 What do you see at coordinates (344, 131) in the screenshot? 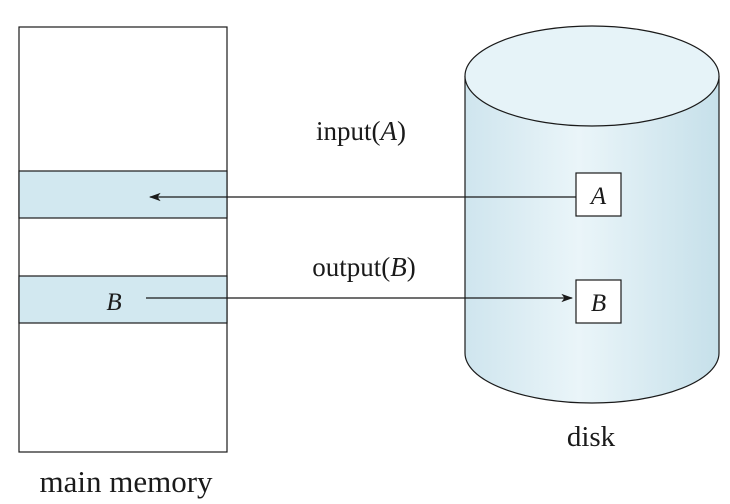
I see `input-op-name: input` at bounding box center [344, 131].